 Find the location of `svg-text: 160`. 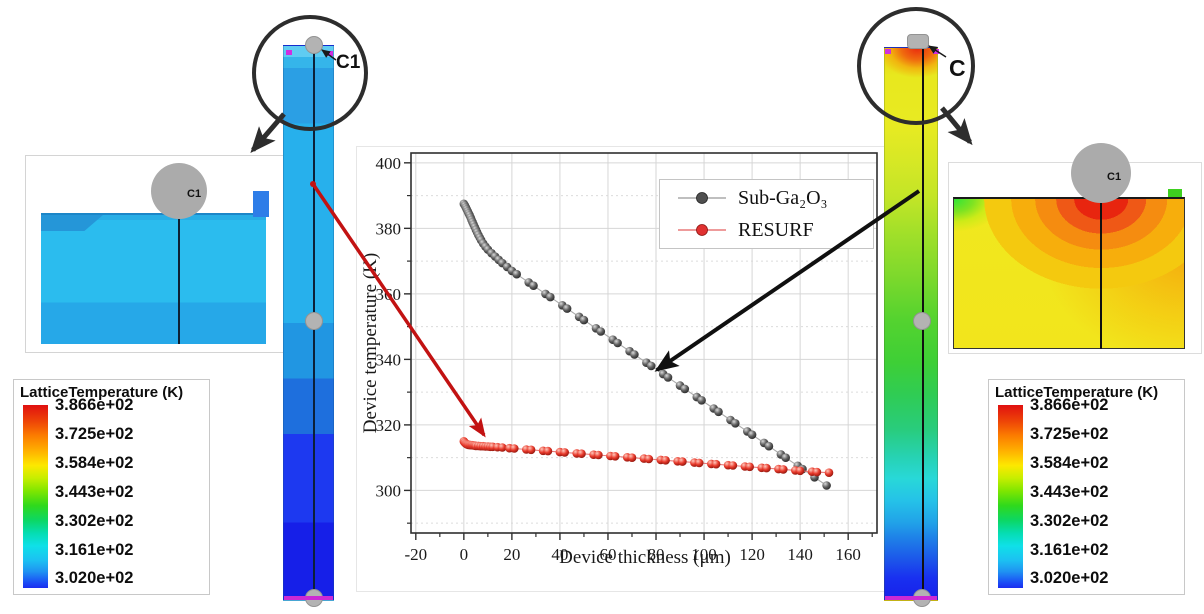

svg-text: 160 is located at coordinates (848, 554).